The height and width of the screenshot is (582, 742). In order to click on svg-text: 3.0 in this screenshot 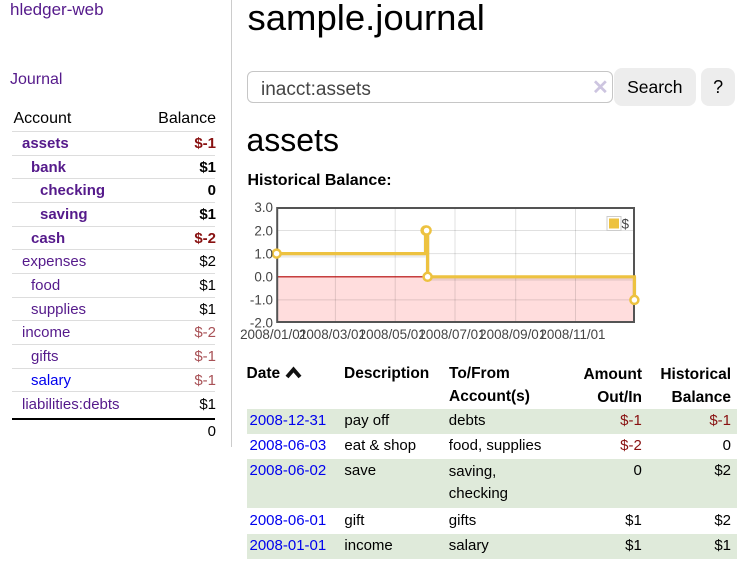, I will do `click(263, 207)`.